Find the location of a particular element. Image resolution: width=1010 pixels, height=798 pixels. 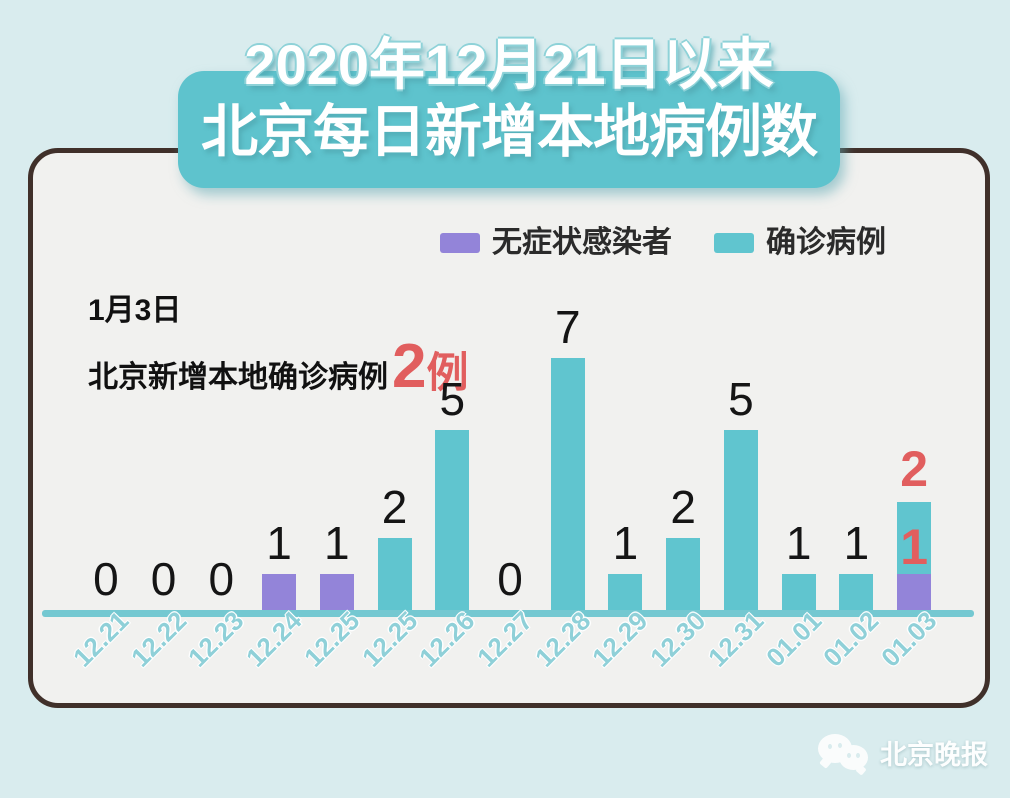

bar-slot: 0 12.21 is located at coordinates (101, 486).